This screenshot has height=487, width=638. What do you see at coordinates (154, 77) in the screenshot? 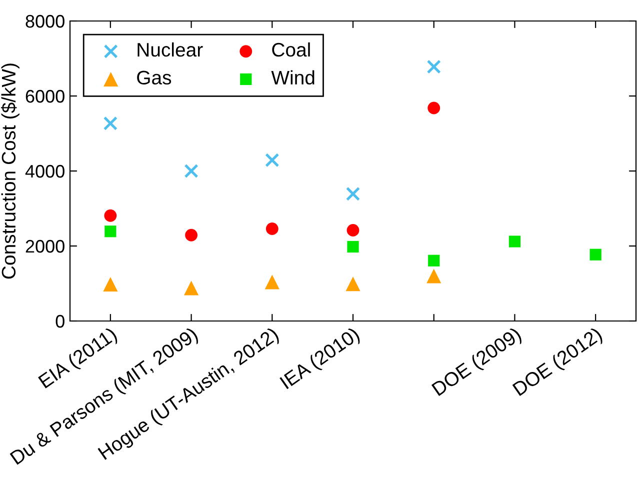
I see `legend-label: Gas` at bounding box center [154, 77].